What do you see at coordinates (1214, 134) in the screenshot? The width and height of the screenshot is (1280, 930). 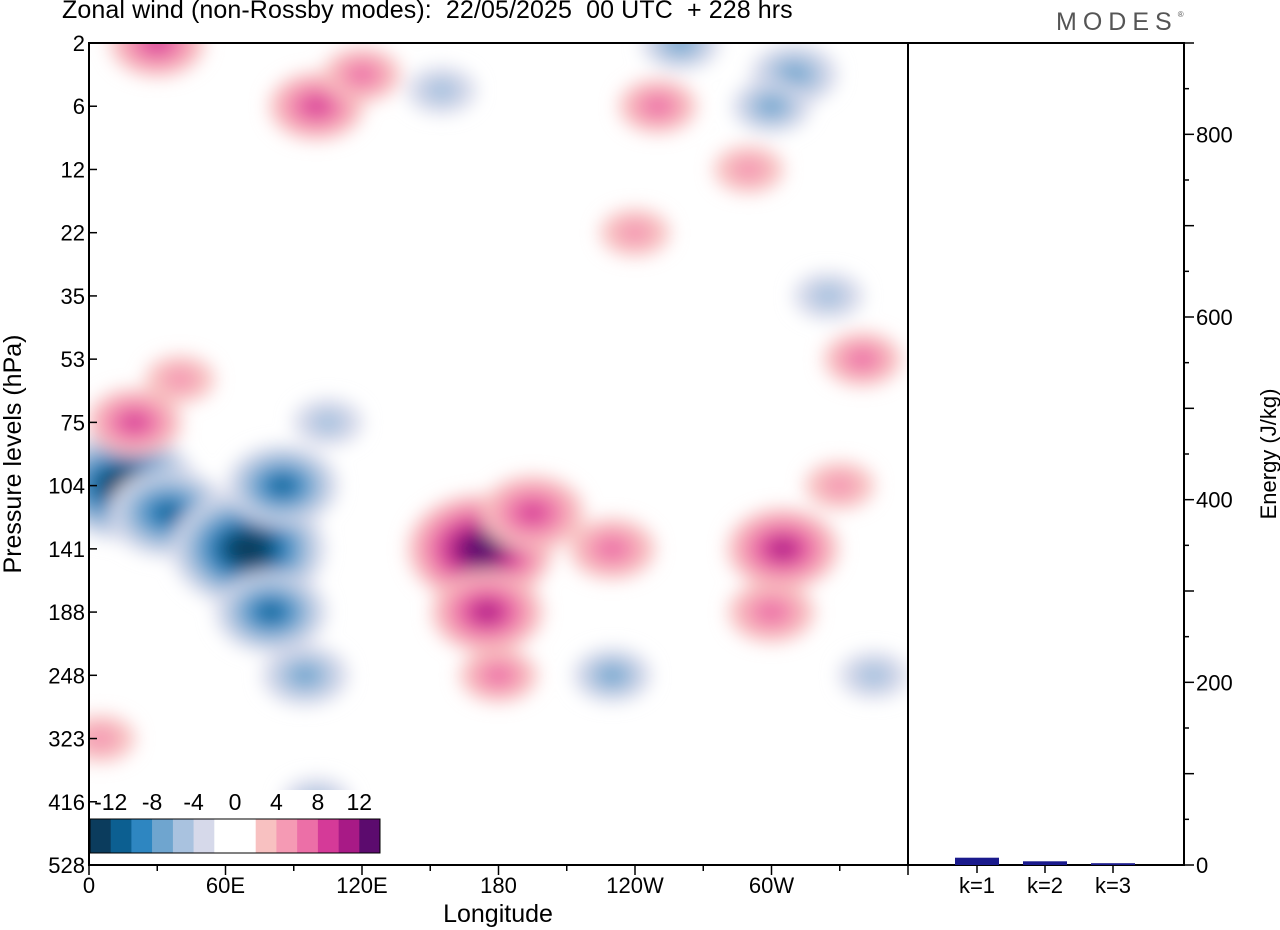 I see `energy-y-tick-label: 800` at bounding box center [1214, 134].